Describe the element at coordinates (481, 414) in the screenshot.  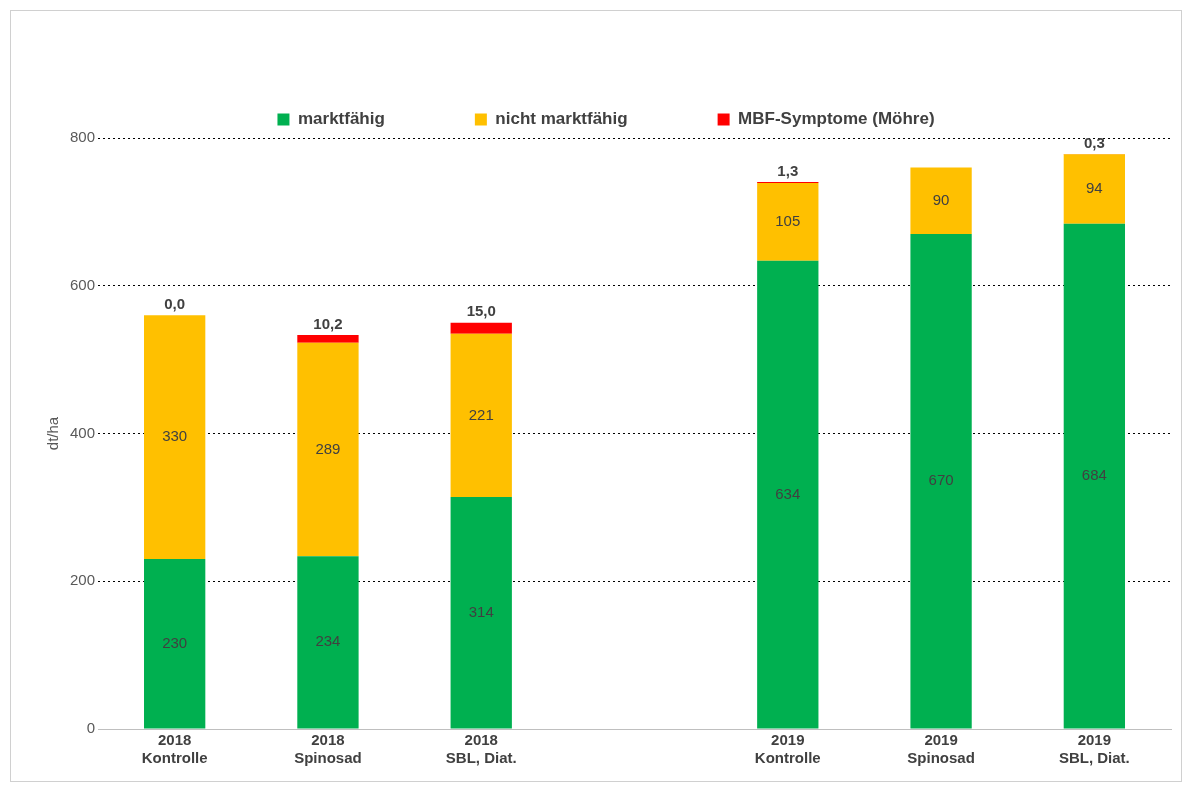
I see `data-label: 221` at that location.